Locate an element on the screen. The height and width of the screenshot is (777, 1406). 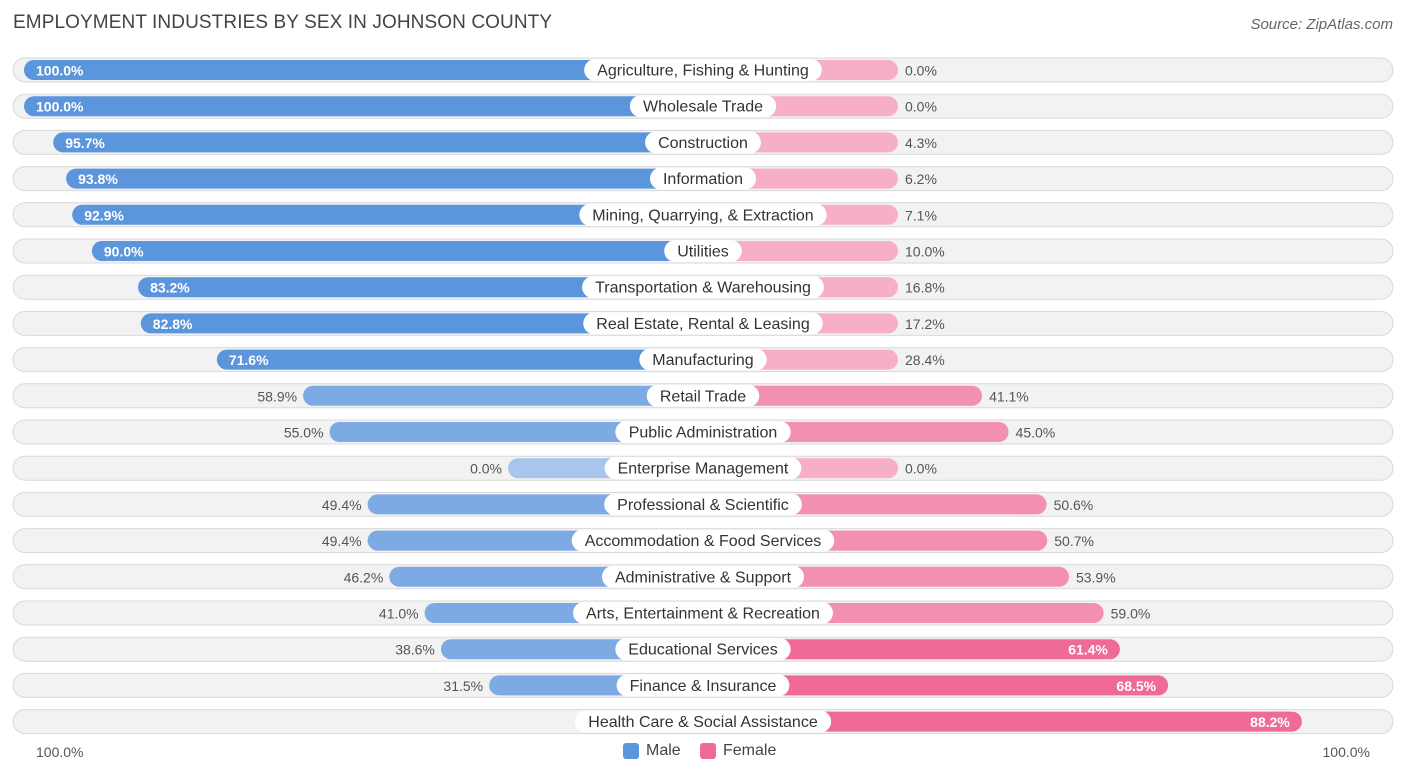
data-label-female: 53.9% is located at coordinates (1096, 577).